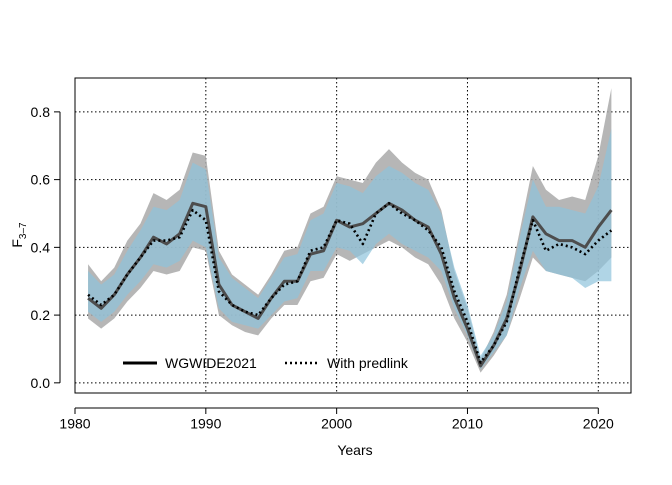  I want to click on y-axis-label-subscript: 3–7, so click(23, 230).